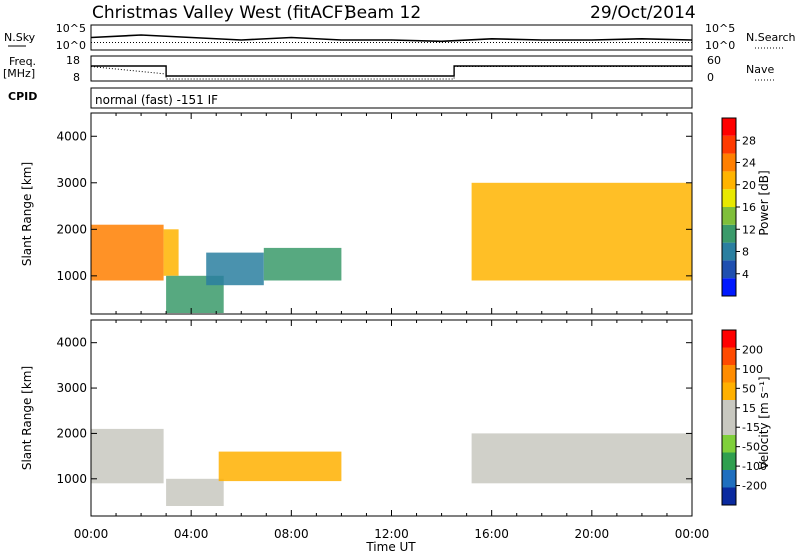 This screenshot has height=554, width=800. I want to click on nsky-tick-bottom-right: 10^0, so click(720, 45).